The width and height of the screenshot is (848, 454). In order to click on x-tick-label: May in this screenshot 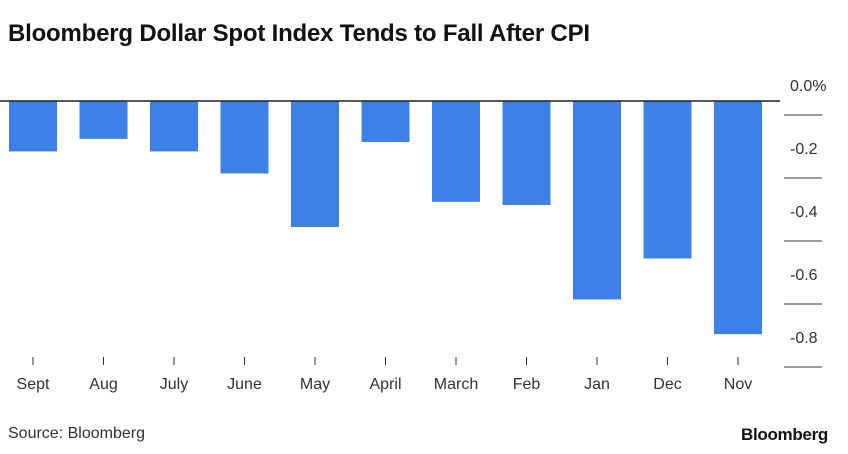, I will do `click(315, 384)`.